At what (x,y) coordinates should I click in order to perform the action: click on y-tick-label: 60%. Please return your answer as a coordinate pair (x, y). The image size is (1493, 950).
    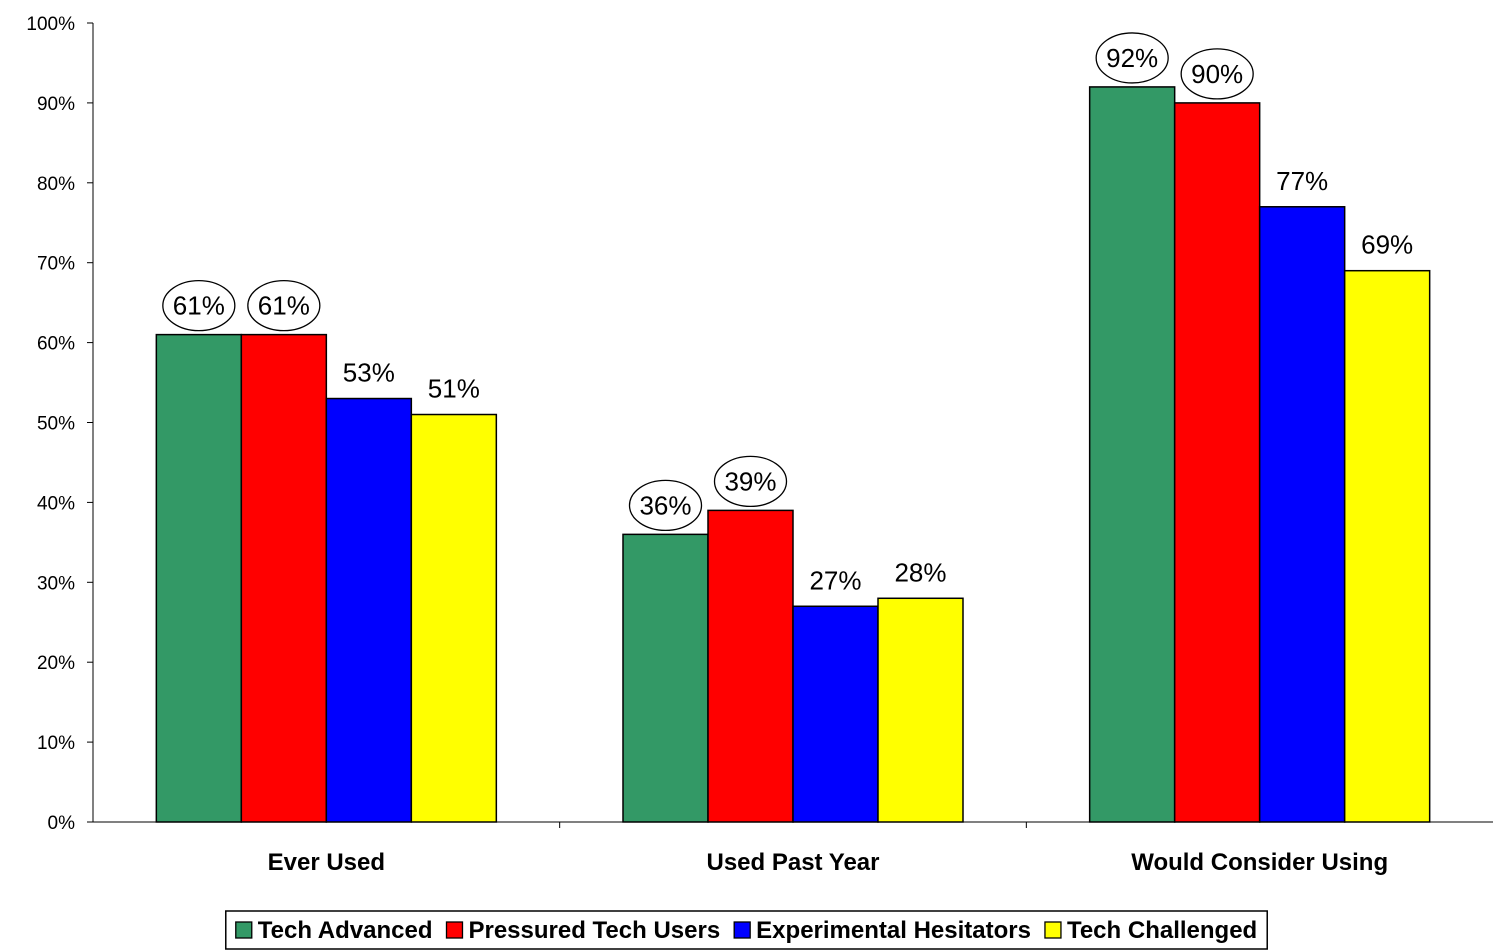
    Looking at the image, I should click on (56, 344).